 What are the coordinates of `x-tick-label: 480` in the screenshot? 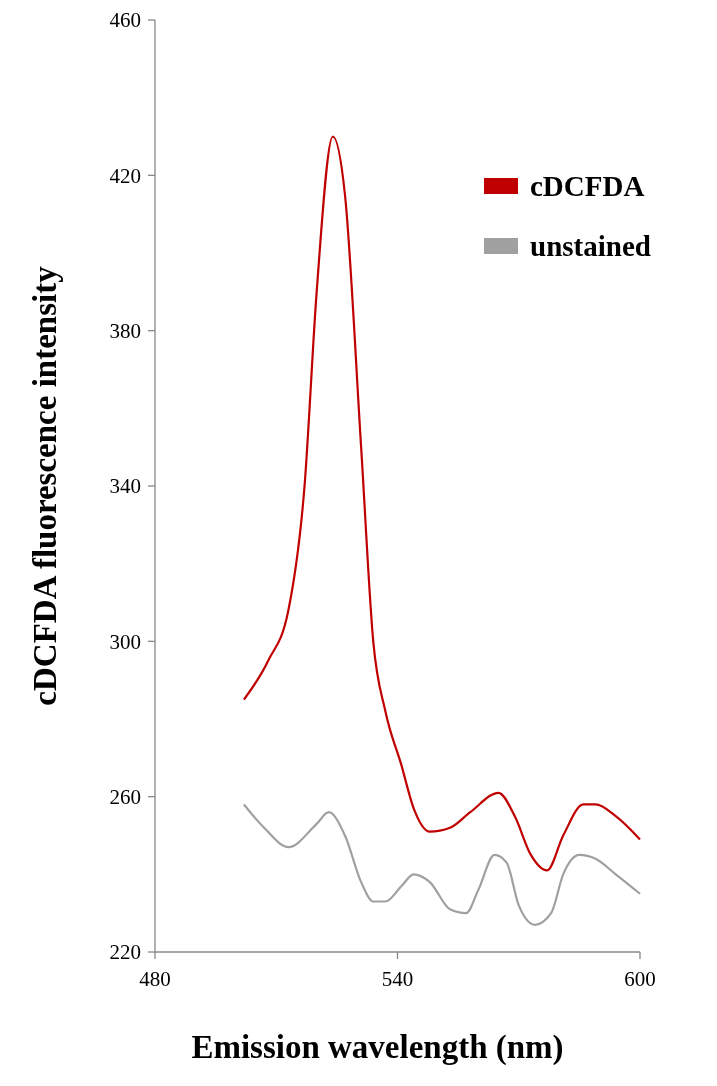 It's located at (155, 979).